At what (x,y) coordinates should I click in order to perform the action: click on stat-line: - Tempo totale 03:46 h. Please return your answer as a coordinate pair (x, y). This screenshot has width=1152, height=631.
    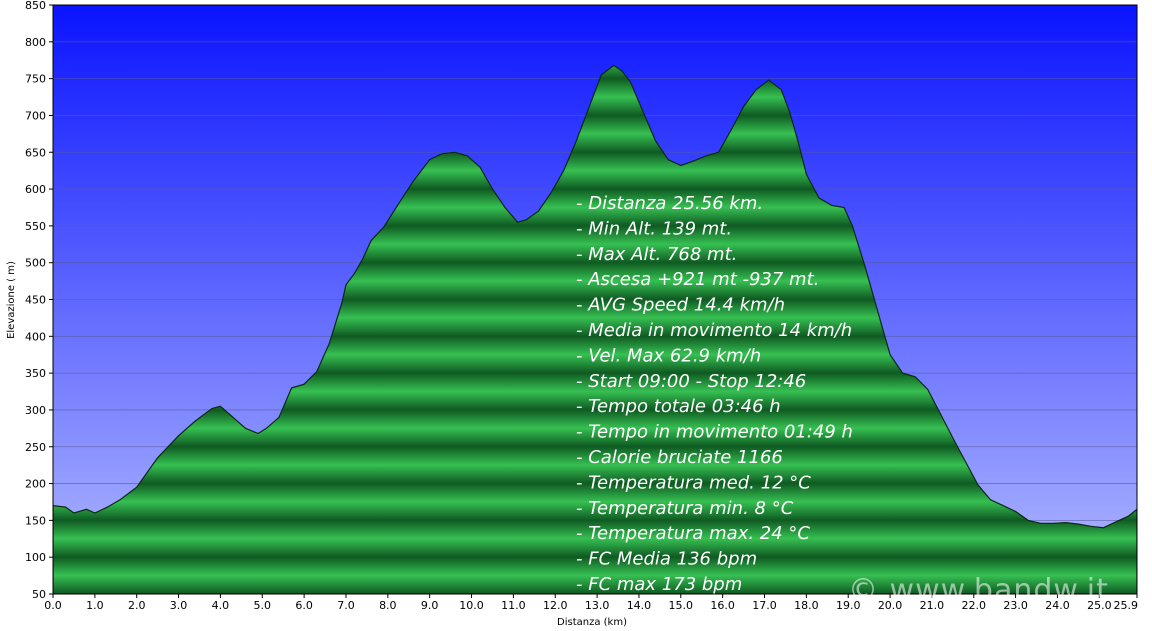
    Looking at the image, I should click on (678, 406).